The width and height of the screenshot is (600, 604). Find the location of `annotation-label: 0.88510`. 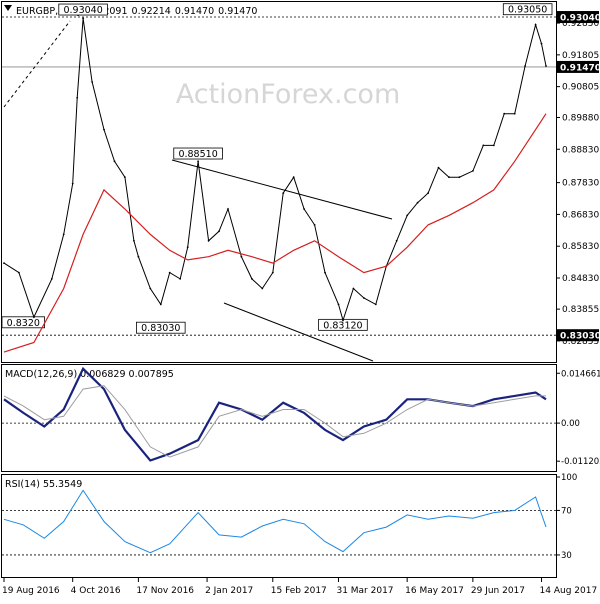

annotation-label: 0.88510 is located at coordinates (197, 154).